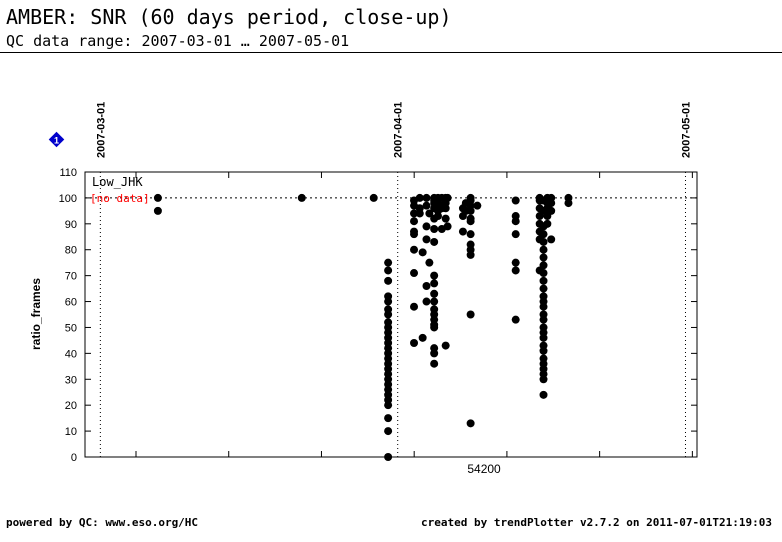 The width and height of the screenshot is (782, 542). Describe the element at coordinates (71, 251) in the screenshot. I see `y-tick-label: 80` at that location.